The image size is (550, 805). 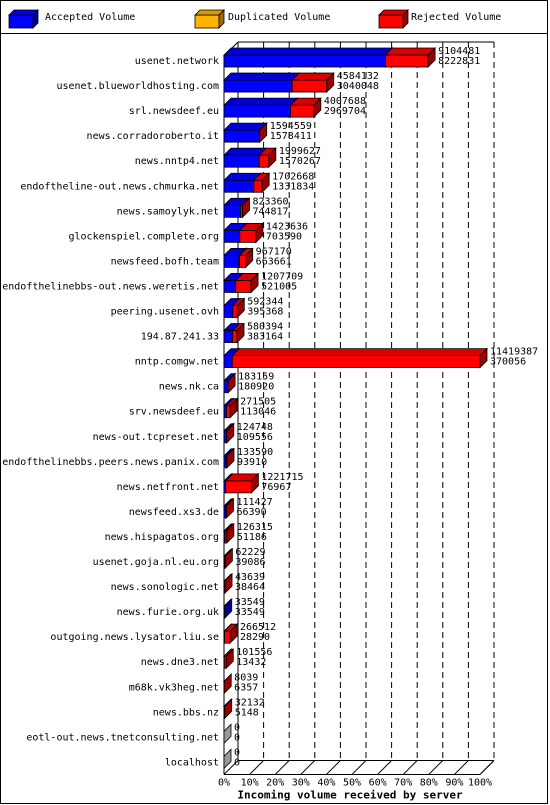 I want to click on accepted-value-label: 8222831, so click(x=459, y=61).